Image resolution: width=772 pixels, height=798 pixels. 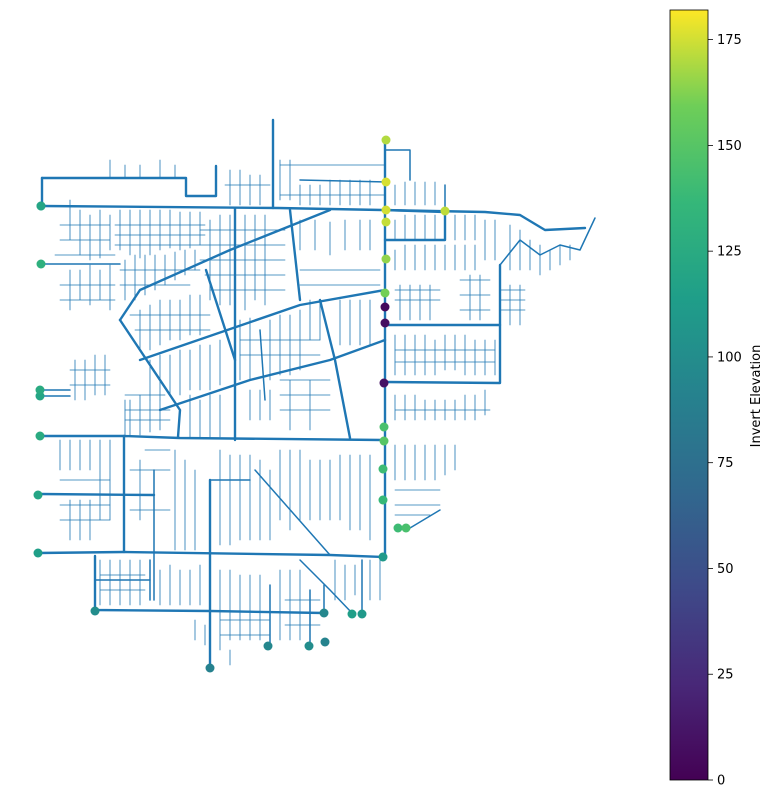 I want to click on colorbar-tick-label: 150, so click(x=729, y=146).